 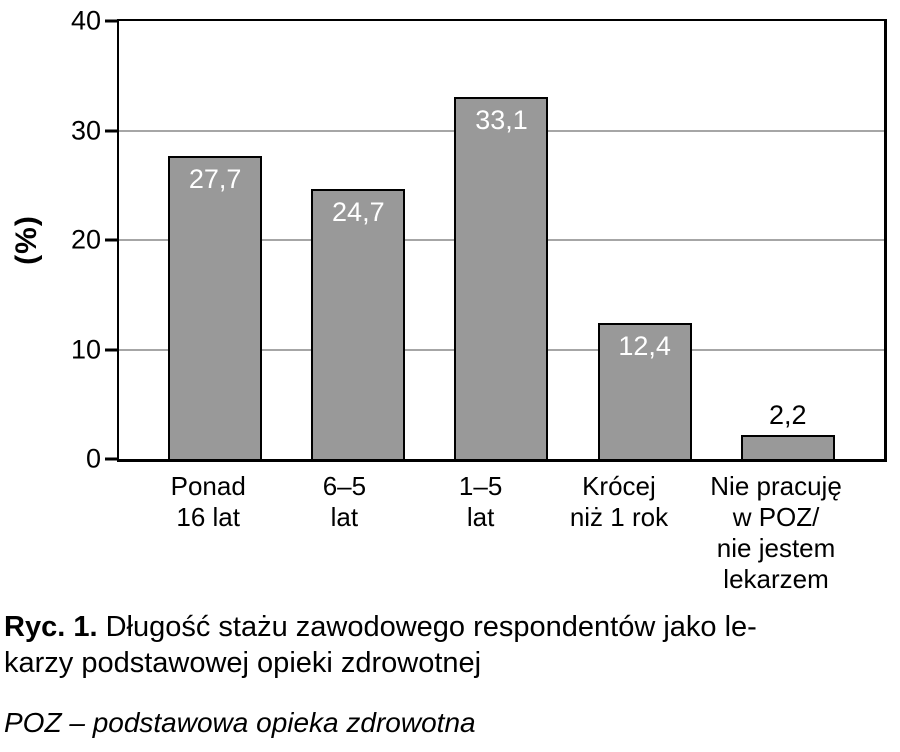 I want to click on x-category-label-ponad-16-lat: Ponad 16 lat, so click(x=208, y=501).